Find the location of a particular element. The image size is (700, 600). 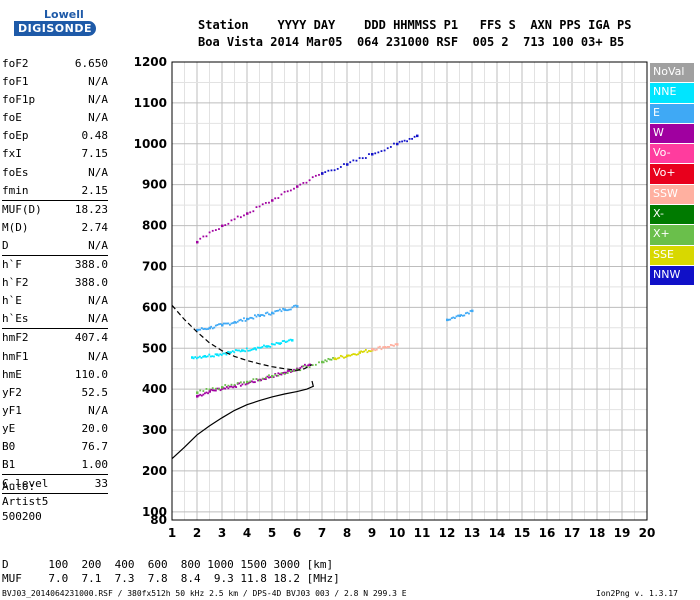

param-value: 388.0 is located at coordinates (91, 283).